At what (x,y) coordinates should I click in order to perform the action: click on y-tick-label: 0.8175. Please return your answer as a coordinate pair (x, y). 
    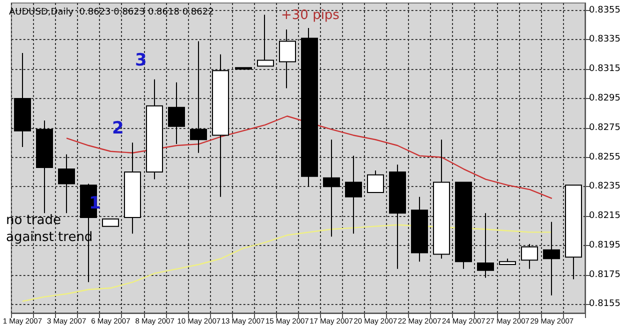
    Looking at the image, I should click on (604, 275).